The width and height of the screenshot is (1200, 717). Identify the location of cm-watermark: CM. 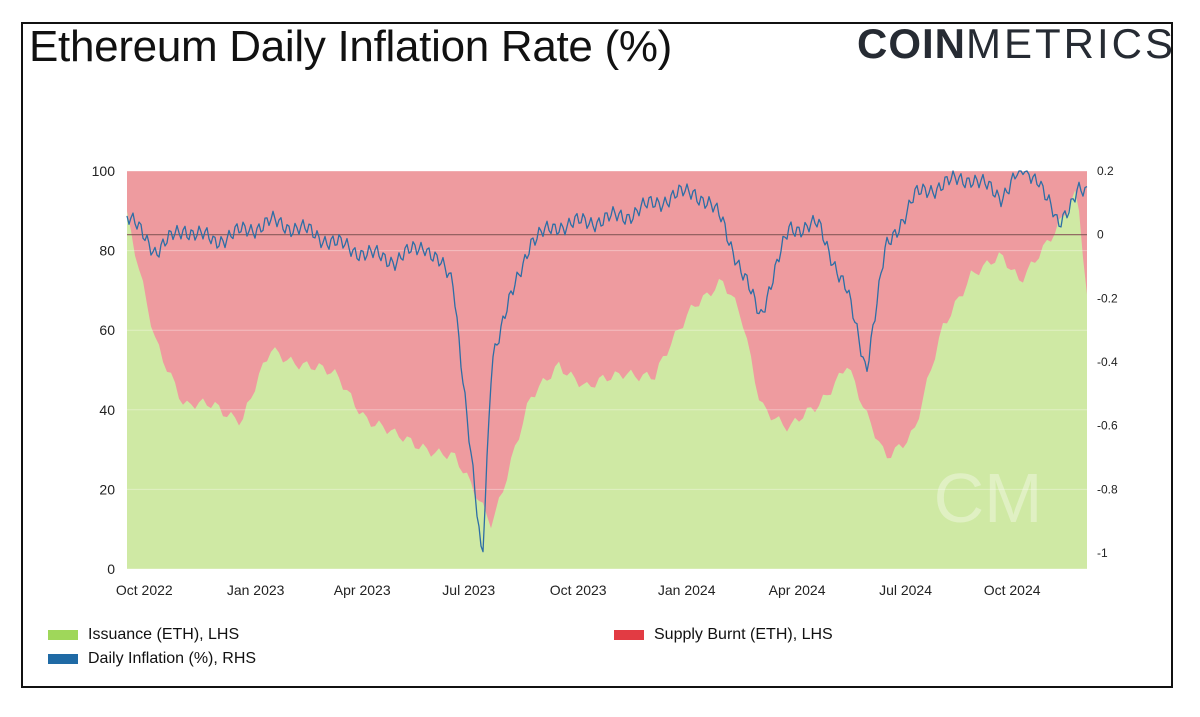
(988, 498).